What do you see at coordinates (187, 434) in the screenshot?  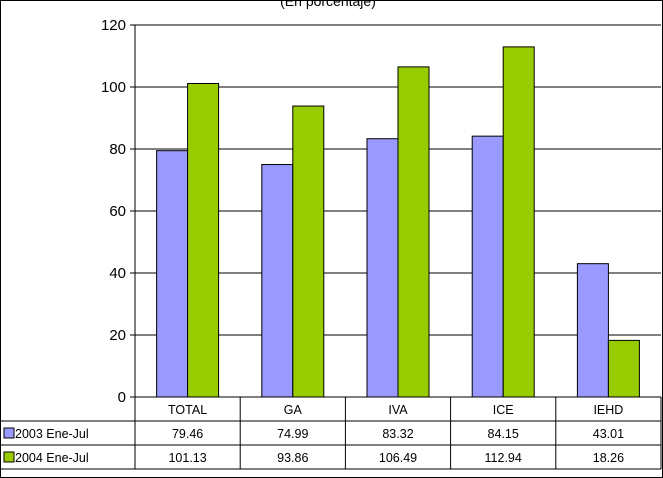 I see `table-value: 79.46` at bounding box center [187, 434].